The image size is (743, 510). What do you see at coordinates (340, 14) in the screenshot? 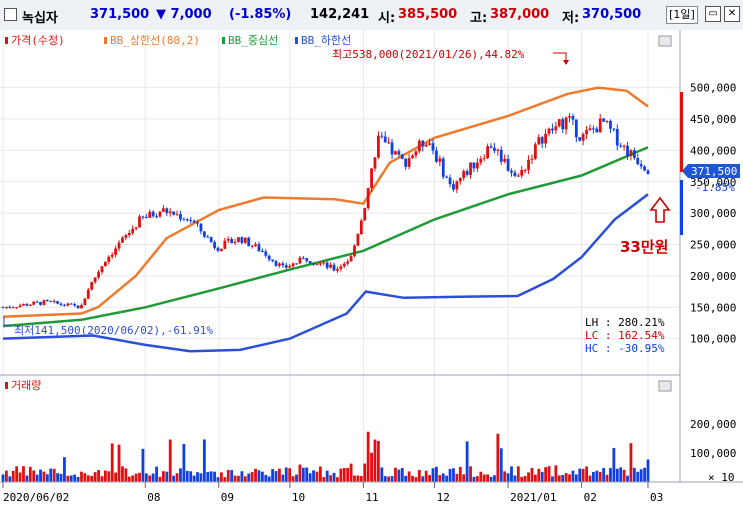
I see `trade-volume: 142,241` at bounding box center [340, 14].